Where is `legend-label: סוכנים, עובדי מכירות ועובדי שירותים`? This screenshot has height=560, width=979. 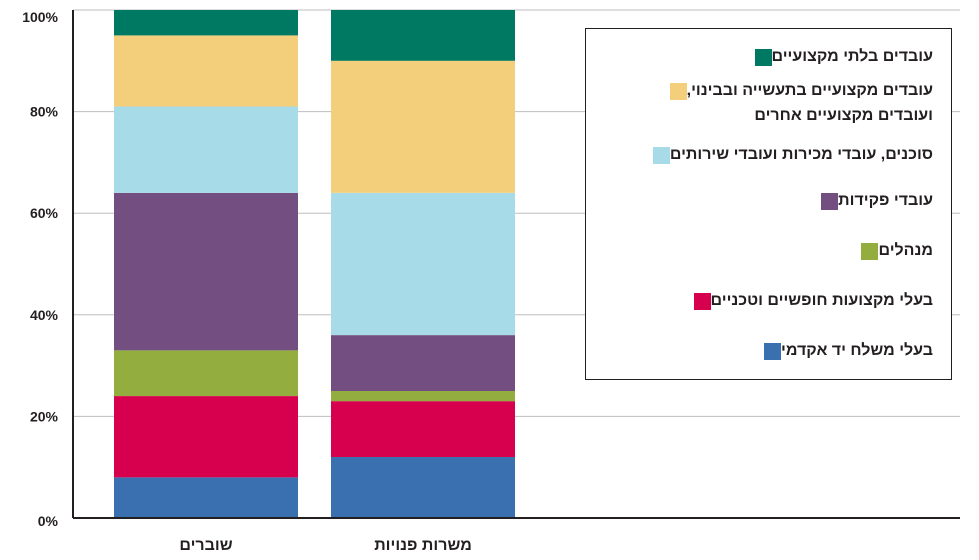 legend-label: סוכנים, עובדי מכירות ועובדי שירותים is located at coordinates (801, 154).